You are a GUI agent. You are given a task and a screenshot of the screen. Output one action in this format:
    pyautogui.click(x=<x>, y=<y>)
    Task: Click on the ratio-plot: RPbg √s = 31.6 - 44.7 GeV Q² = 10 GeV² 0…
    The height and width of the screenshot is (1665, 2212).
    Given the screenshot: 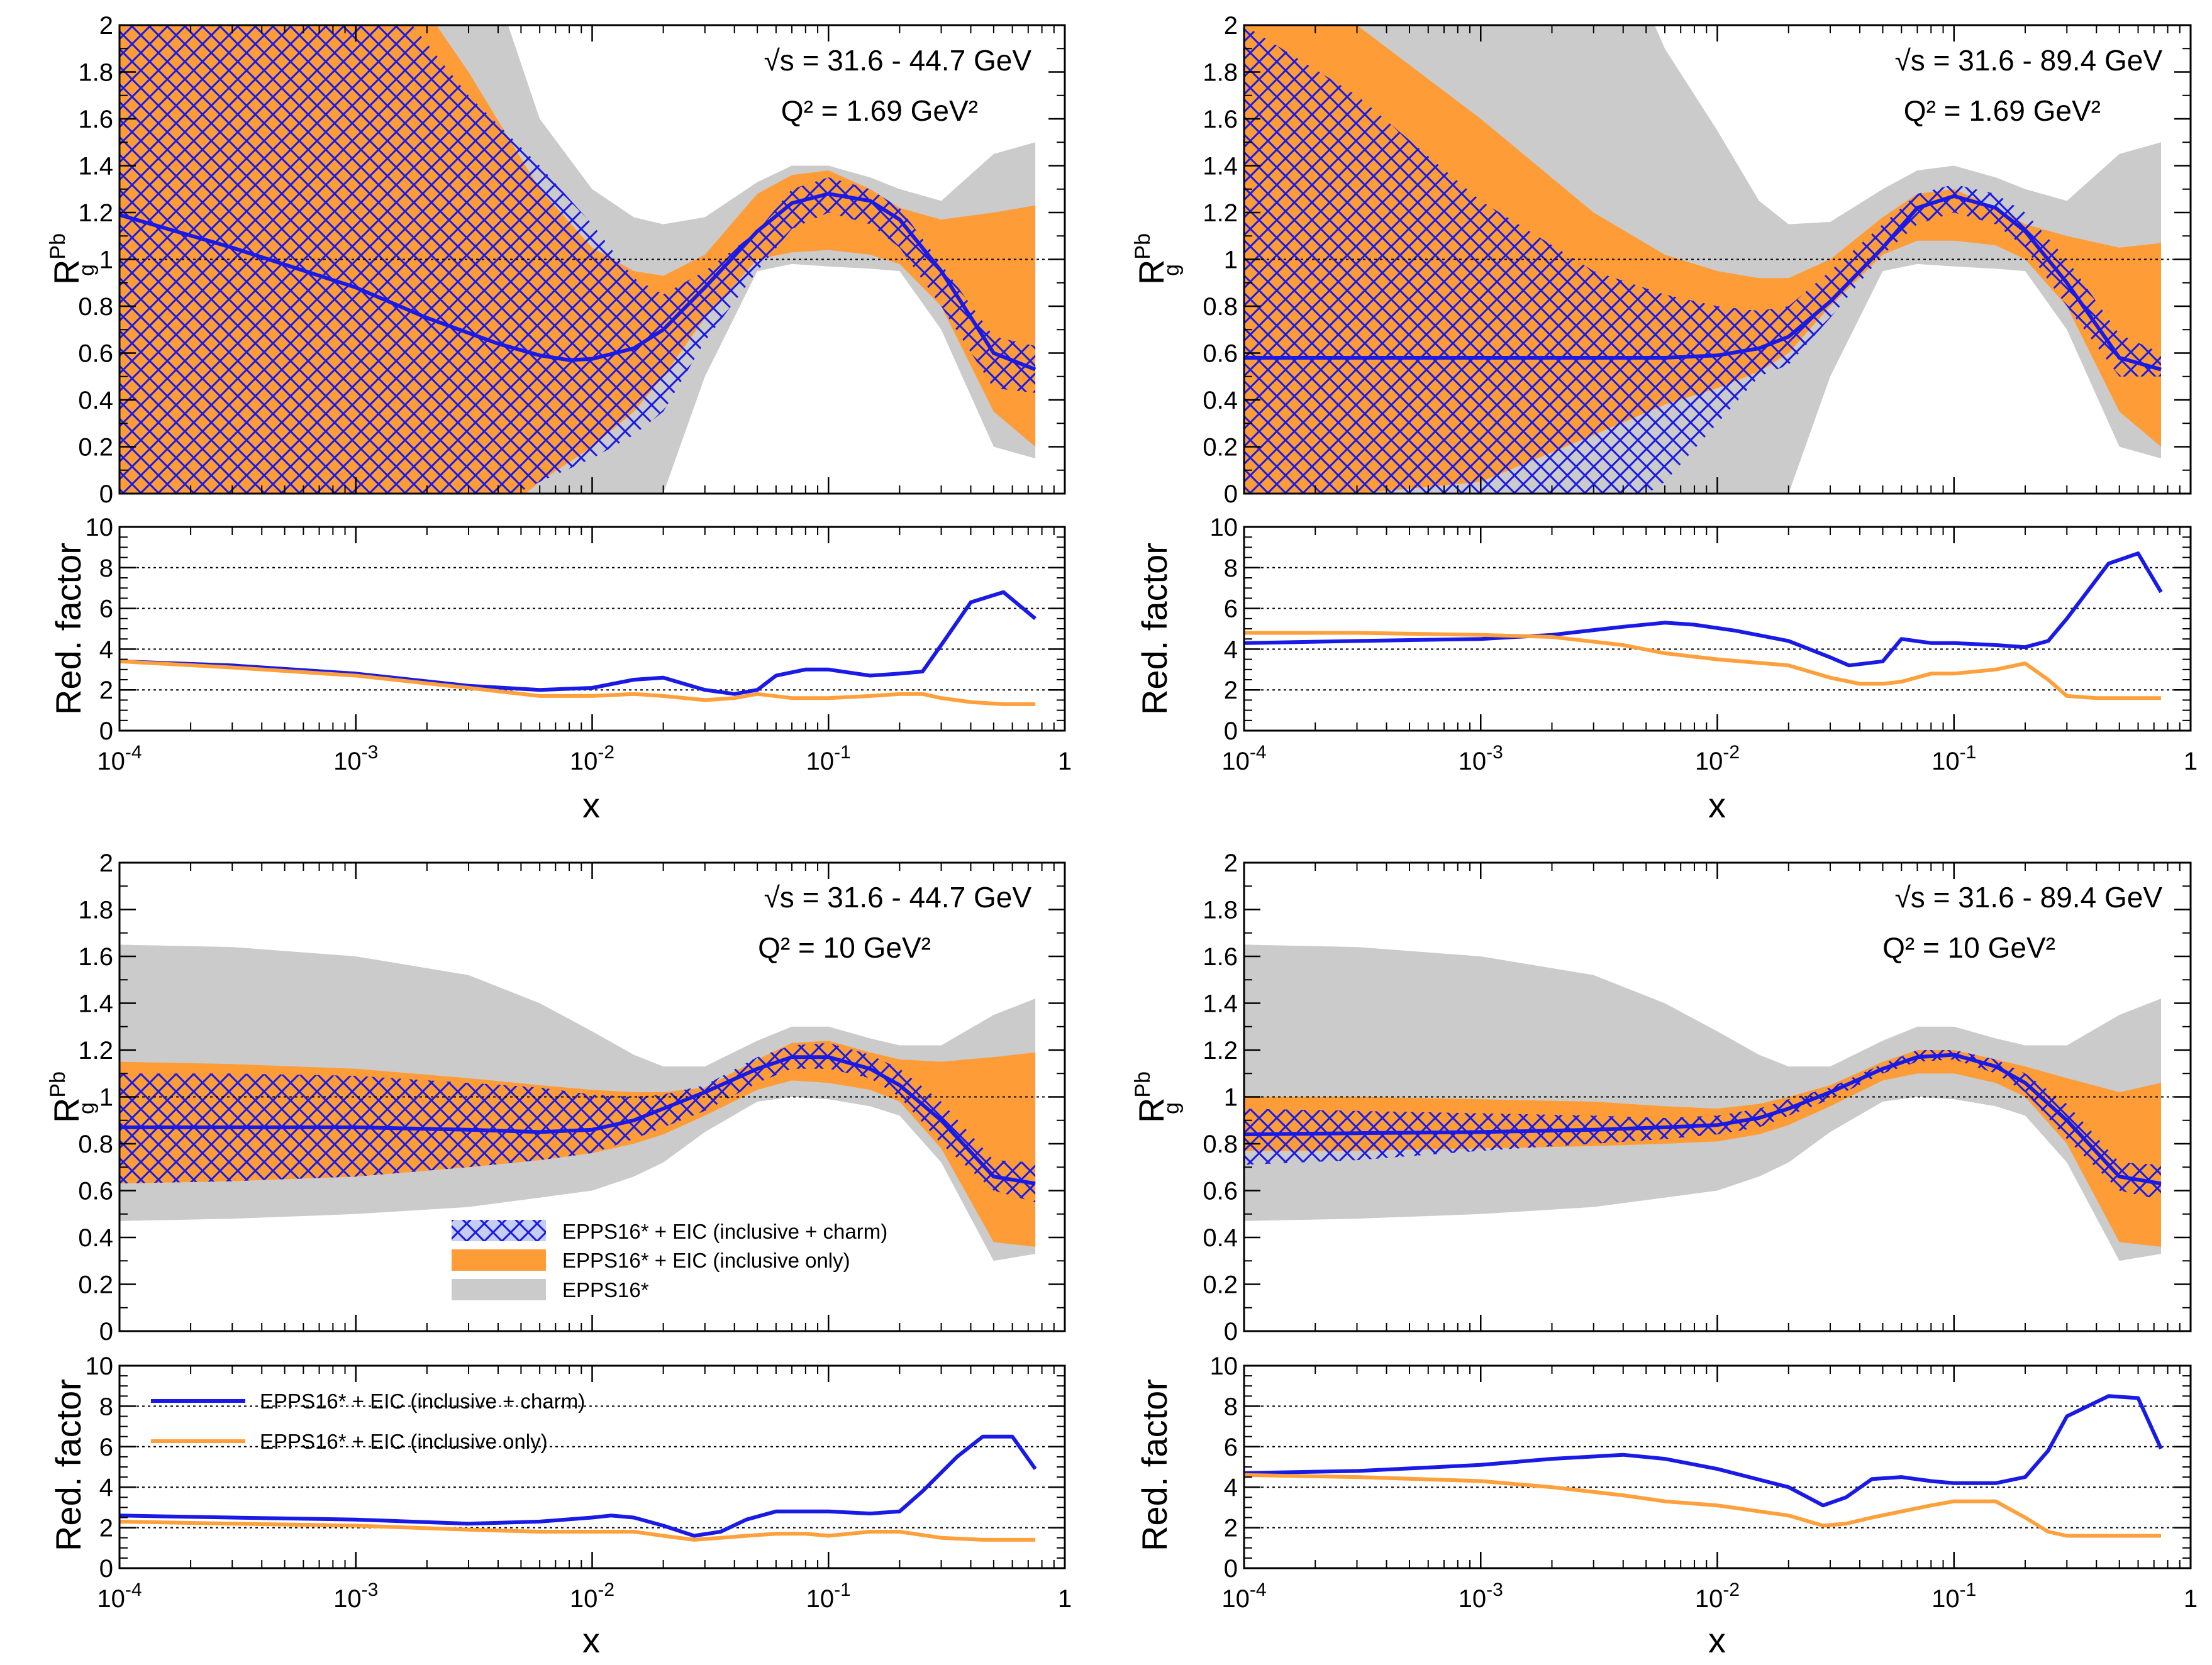 What is the action you would take?
    pyautogui.click(x=556, y=1097)
    